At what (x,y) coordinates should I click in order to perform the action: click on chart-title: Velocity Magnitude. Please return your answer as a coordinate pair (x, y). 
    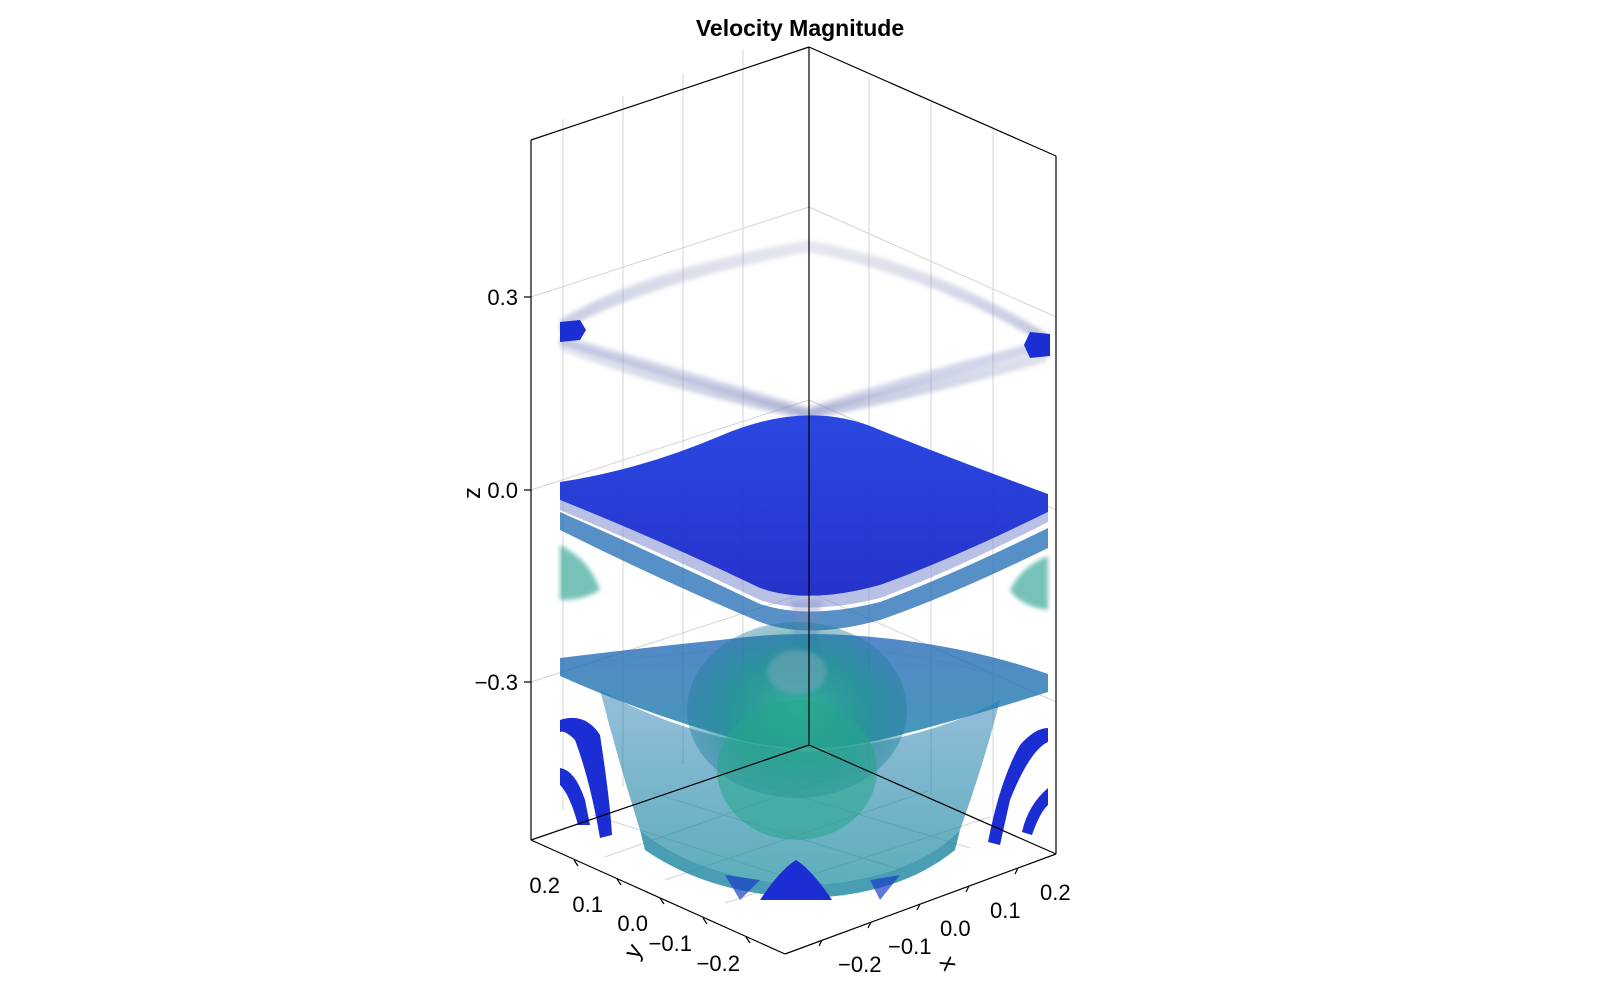
    Looking at the image, I should click on (800, 28).